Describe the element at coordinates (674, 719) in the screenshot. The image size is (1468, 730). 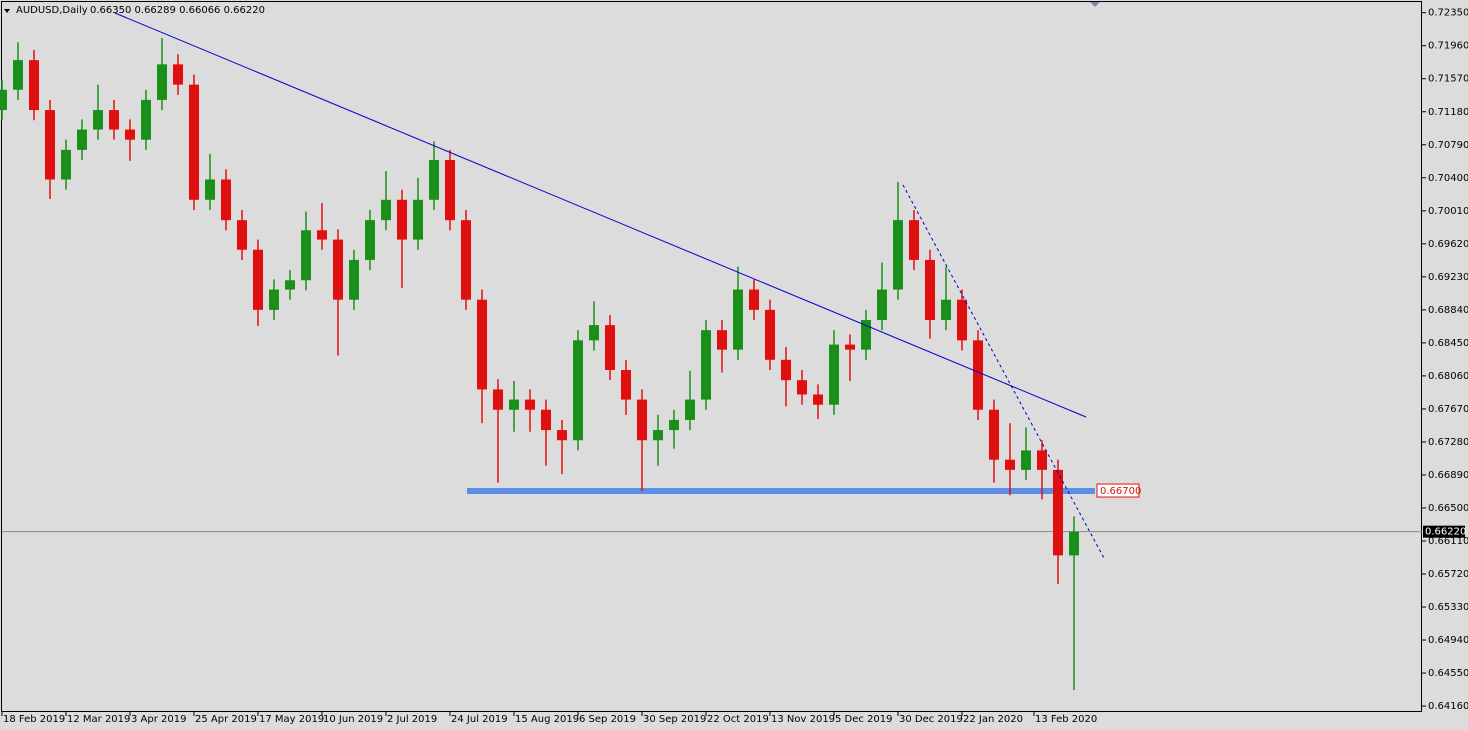
I see `x-tick-label: 30 Sep 2019` at that location.